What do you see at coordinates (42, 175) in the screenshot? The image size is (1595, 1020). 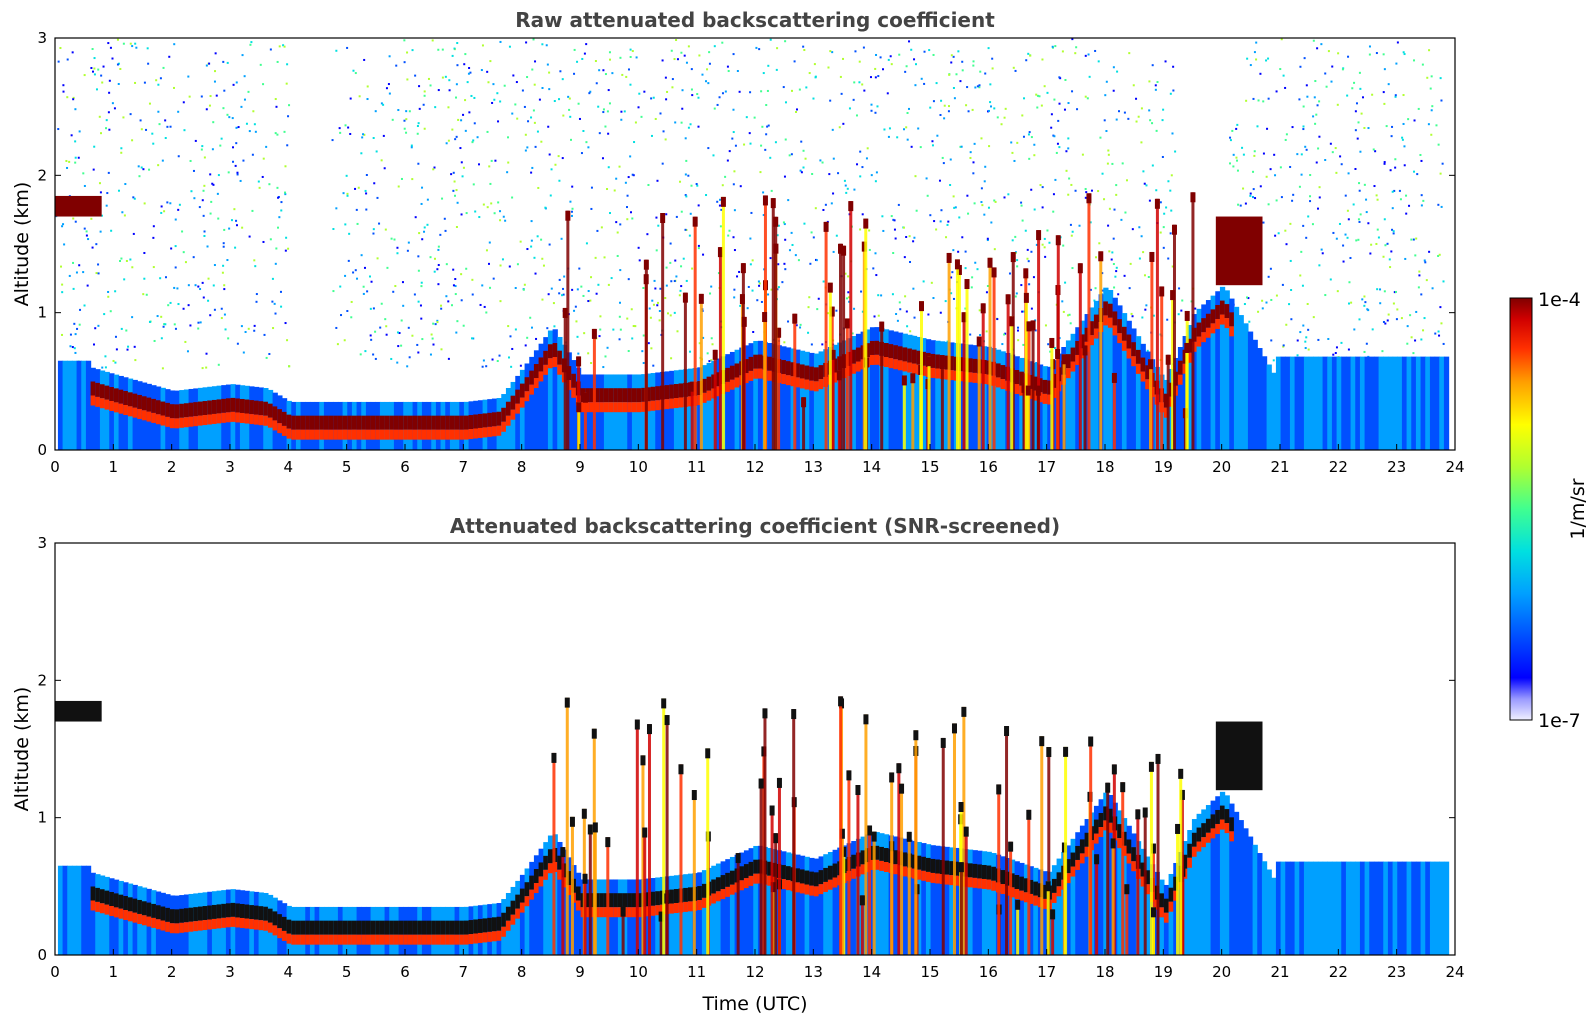 I see `y-tick-label: 2` at bounding box center [42, 175].